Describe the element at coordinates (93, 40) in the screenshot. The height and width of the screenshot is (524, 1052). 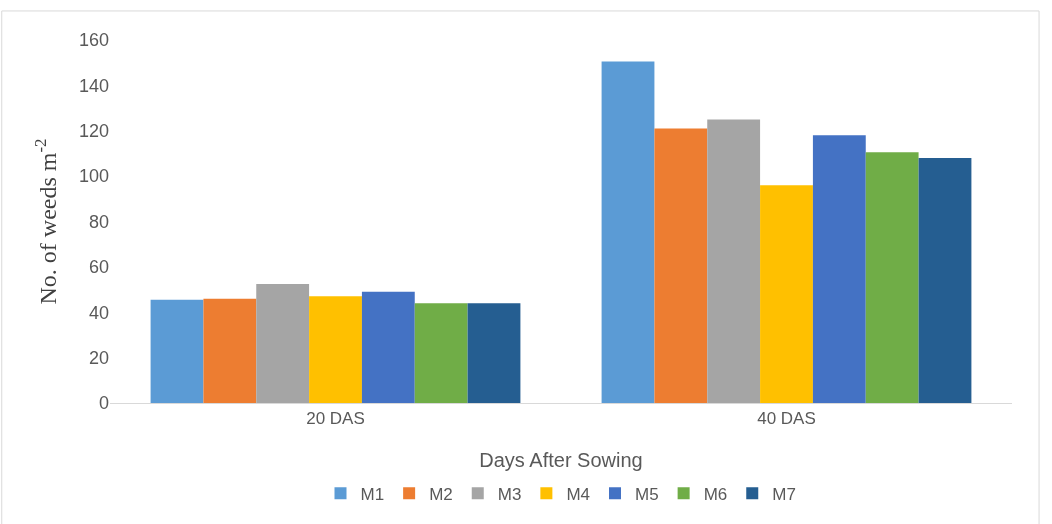
I see `y-tick-label: 160` at that location.